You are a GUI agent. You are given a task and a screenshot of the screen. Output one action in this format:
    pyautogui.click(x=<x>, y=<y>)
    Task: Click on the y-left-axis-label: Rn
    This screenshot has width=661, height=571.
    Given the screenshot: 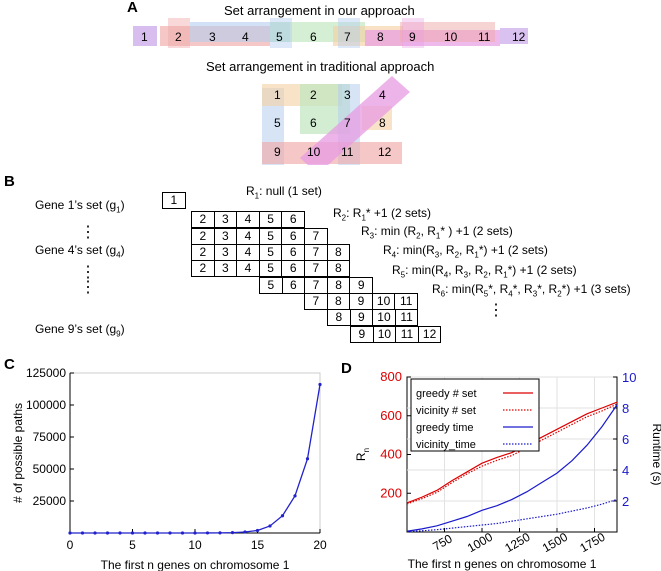 What is the action you would take?
    pyautogui.click(x=362, y=454)
    